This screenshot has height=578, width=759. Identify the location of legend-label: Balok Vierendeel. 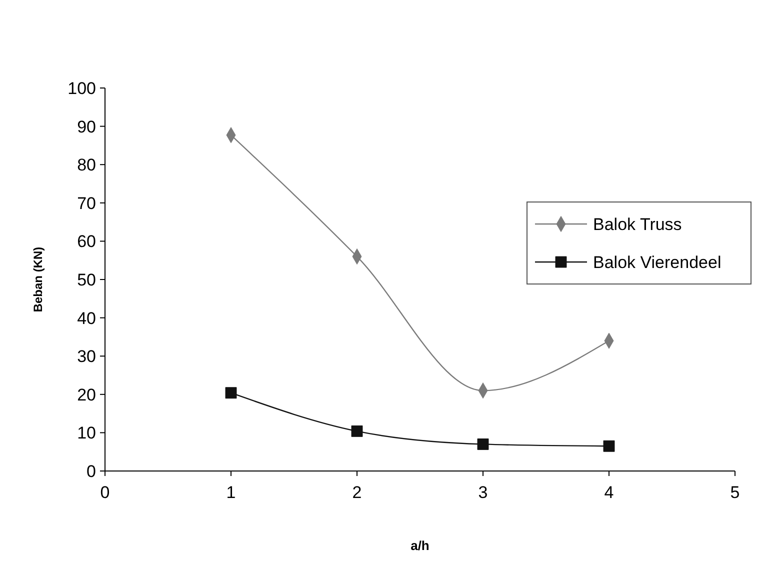
(657, 262).